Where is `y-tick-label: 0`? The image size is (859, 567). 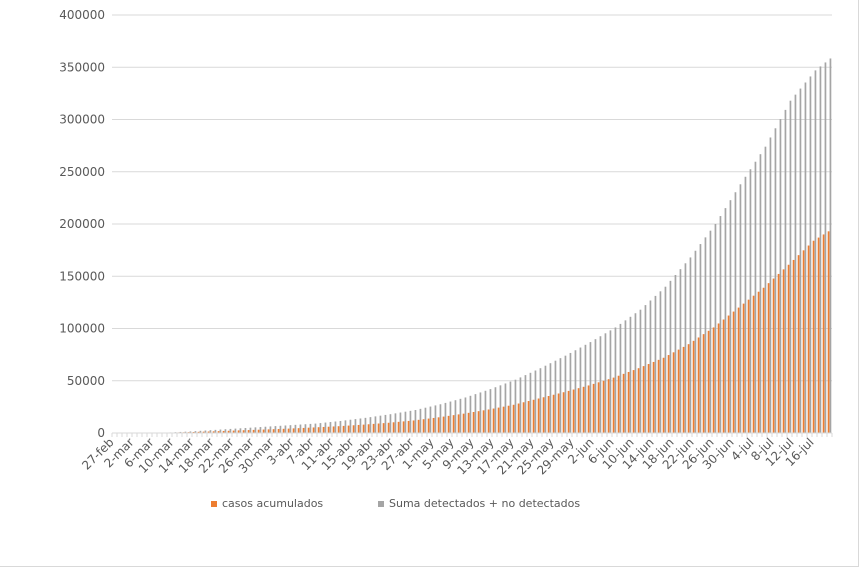
y-tick-label: 0 is located at coordinates (101, 433).